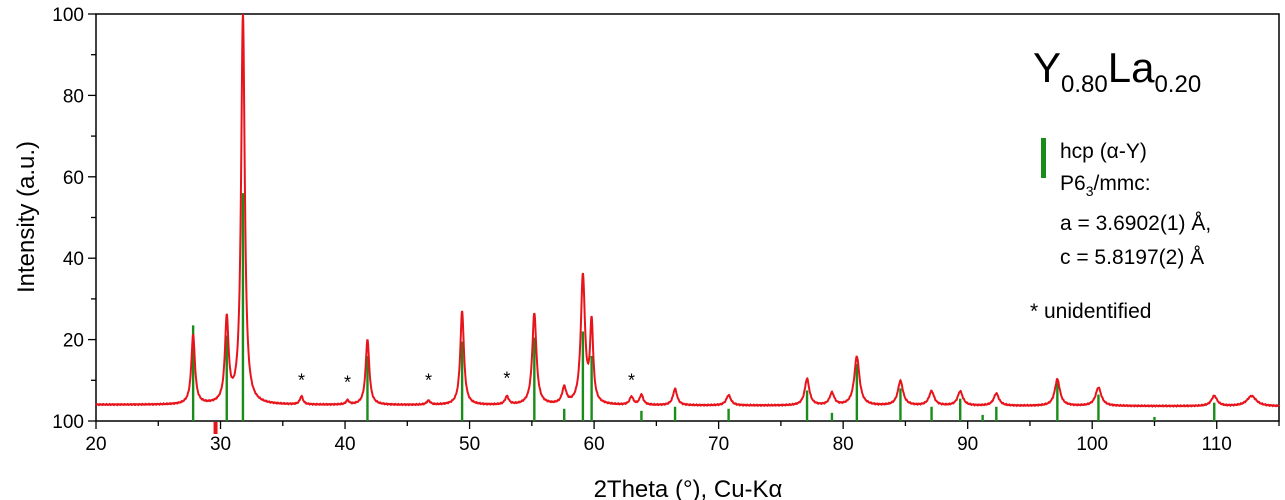 This screenshot has height=500, width=1285. What do you see at coordinates (95, 444) in the screenshot?
I see `x-tick-label: 20` at bounding box center [95, 444].